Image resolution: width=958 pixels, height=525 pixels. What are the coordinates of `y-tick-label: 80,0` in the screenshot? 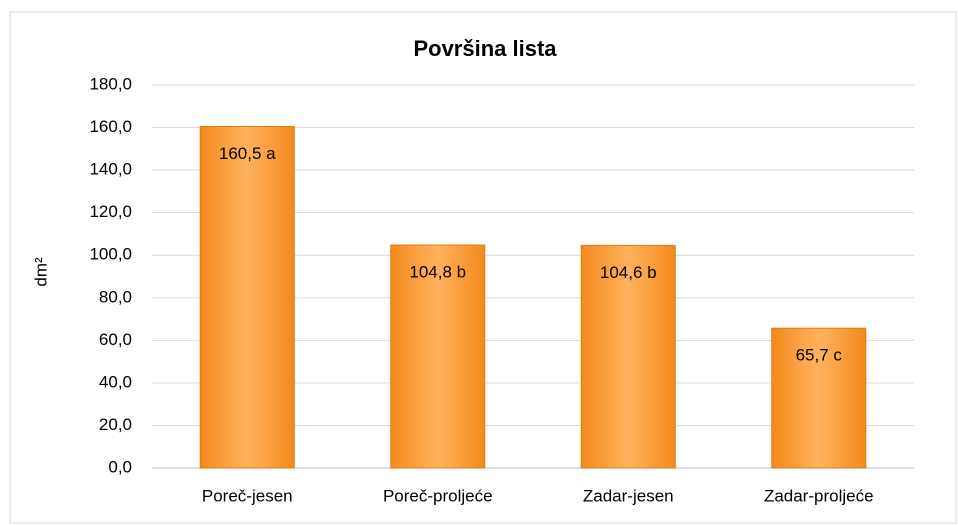 It's located at (115, 296).